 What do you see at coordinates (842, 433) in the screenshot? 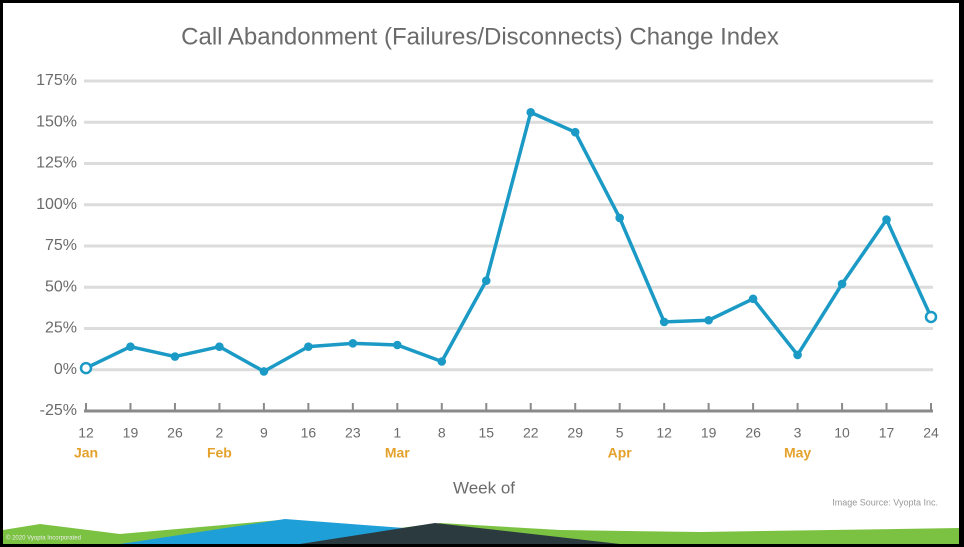
I see `x-tick-label: 10` at bounding box center [842, 433].